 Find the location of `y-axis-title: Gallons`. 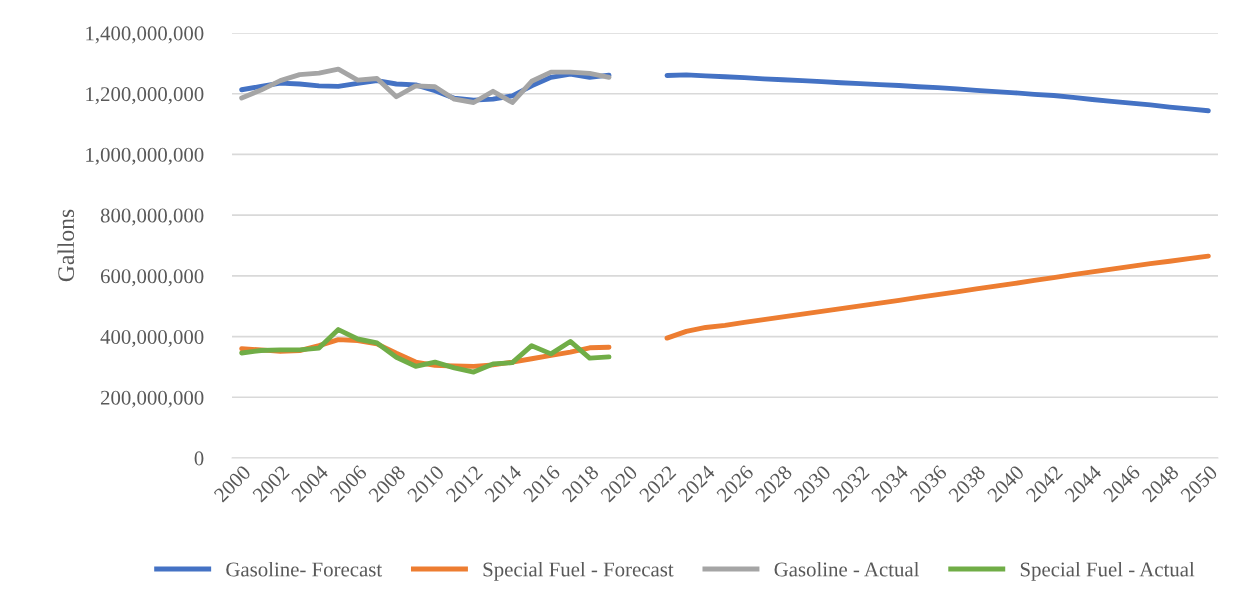

y-axis-title: Gallons is located at coordinates (66, 245).